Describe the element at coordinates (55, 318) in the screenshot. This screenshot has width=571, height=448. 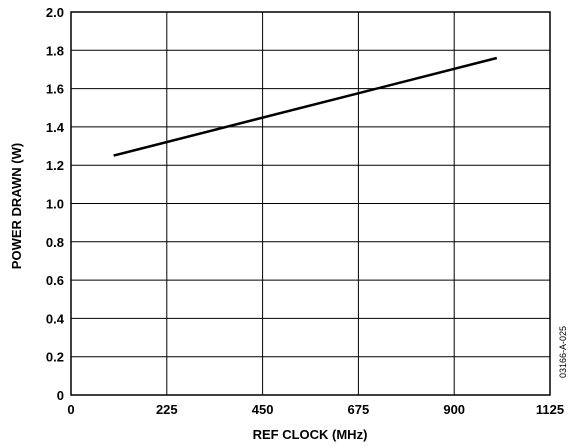
I see `y-tick-label: 0.4` at that location.